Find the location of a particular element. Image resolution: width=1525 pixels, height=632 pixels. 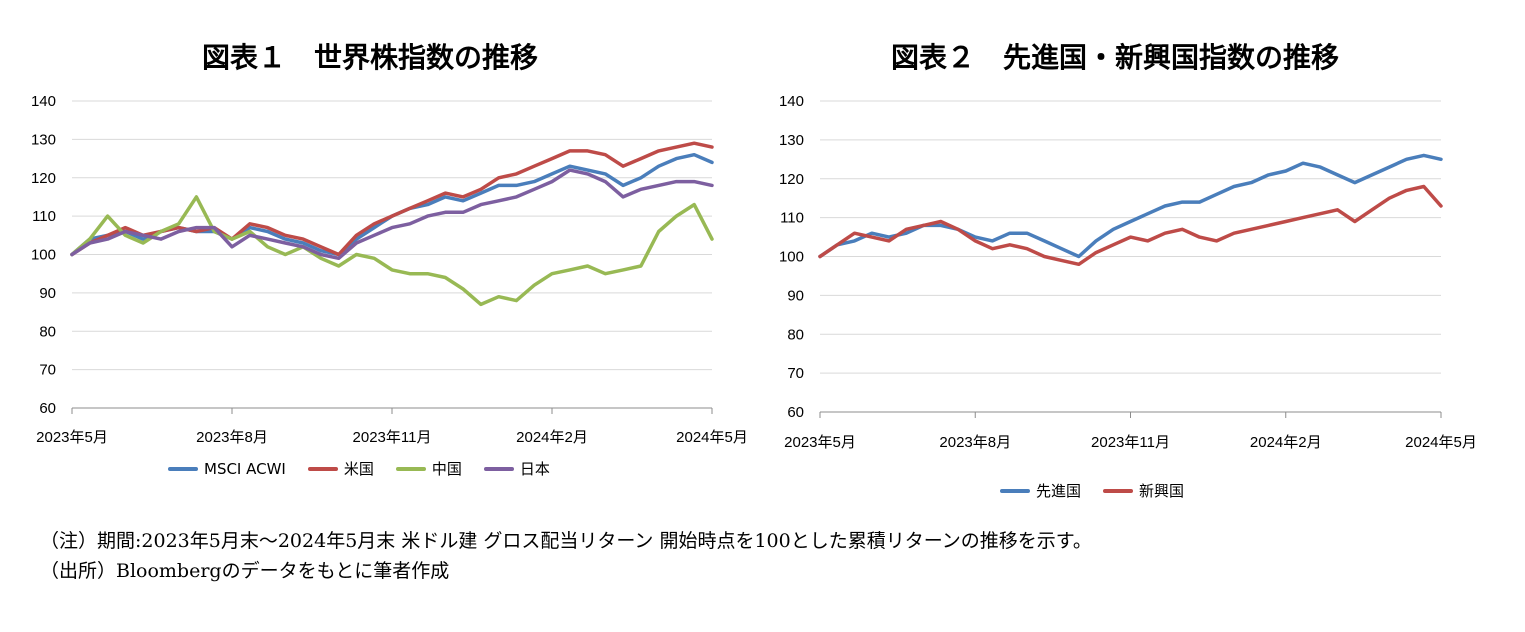

legend-label: 日本 is located at coordinates (534, 469).